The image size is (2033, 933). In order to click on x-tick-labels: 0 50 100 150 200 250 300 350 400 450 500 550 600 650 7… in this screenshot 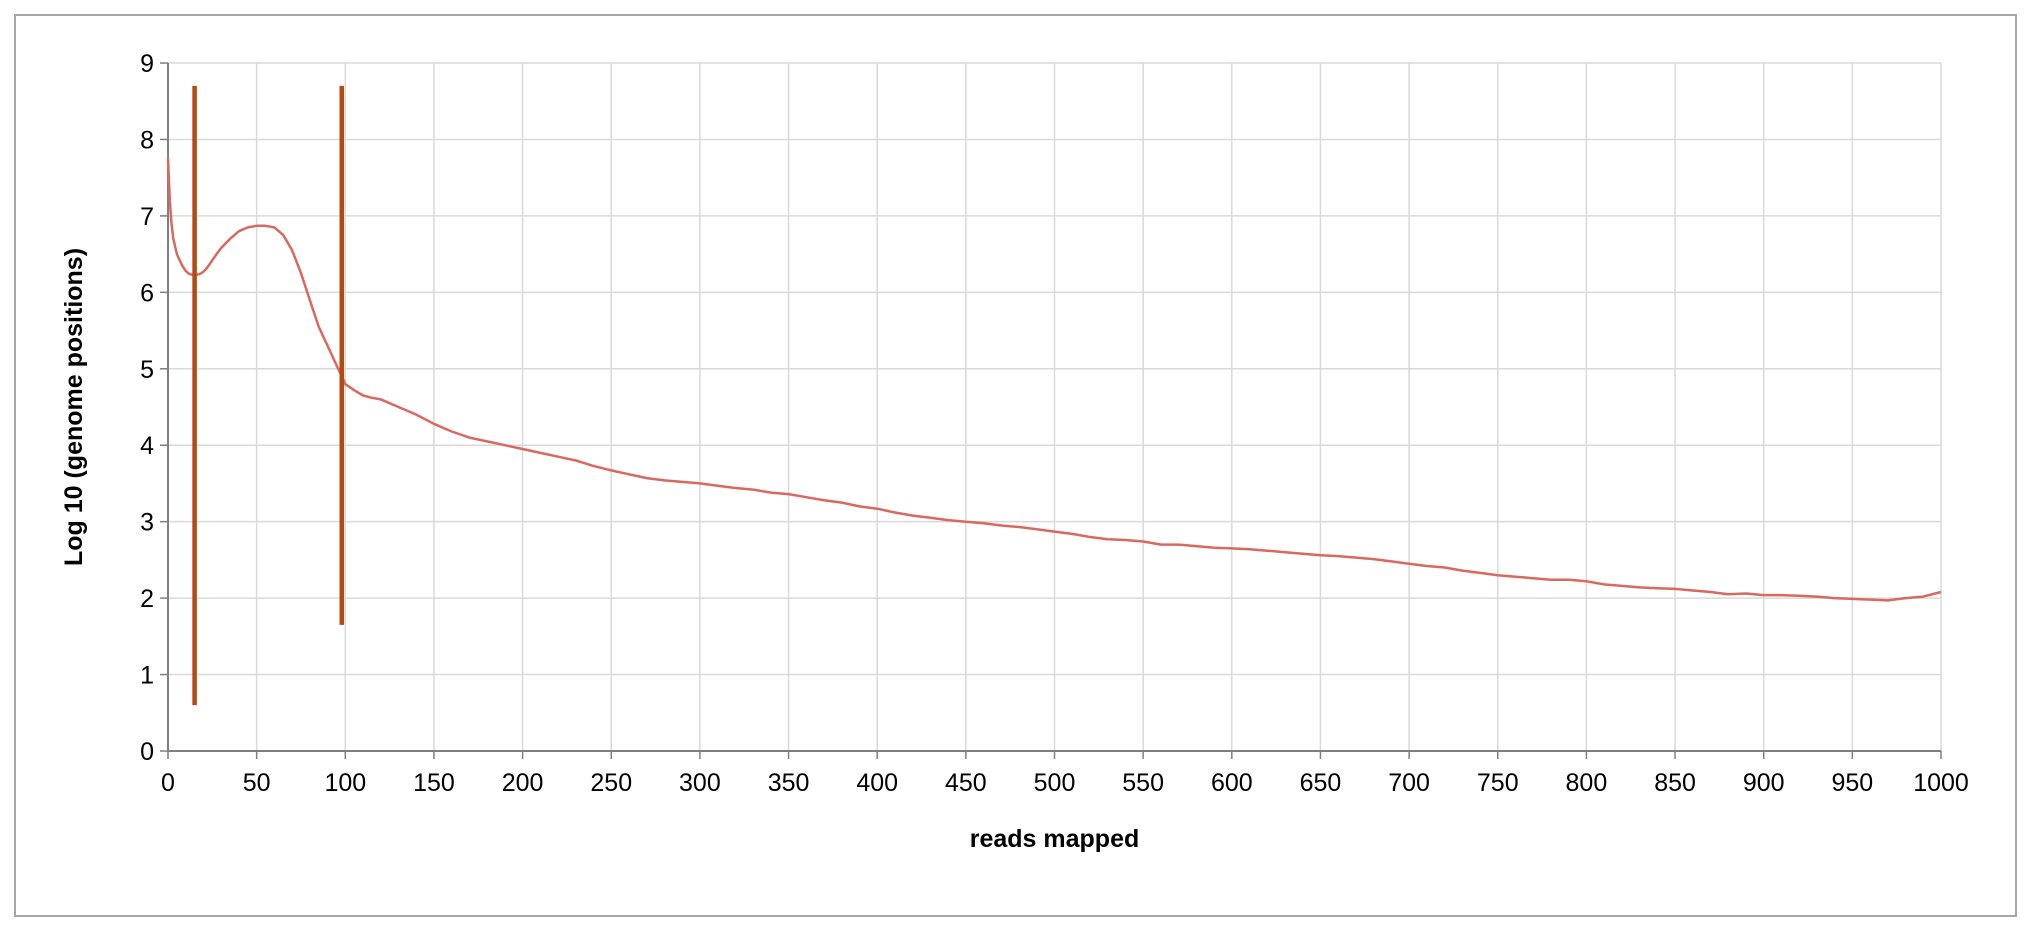, I will do `click(1065, 783)`.